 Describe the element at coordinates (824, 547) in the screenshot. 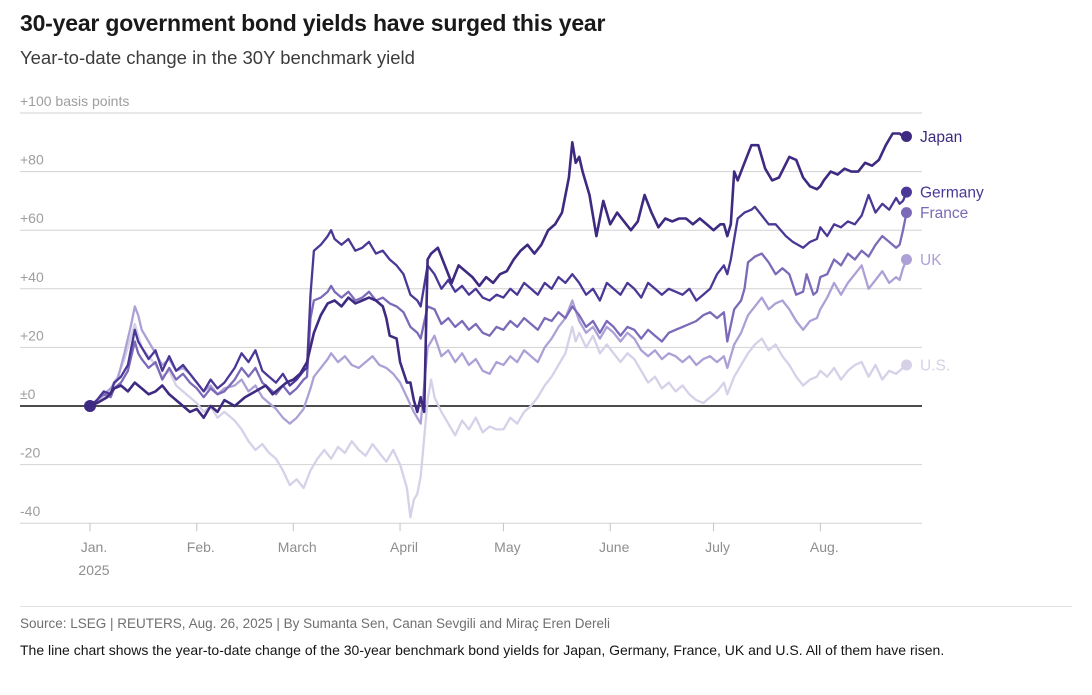

I see `x-axis-label: Aug.` at that location.